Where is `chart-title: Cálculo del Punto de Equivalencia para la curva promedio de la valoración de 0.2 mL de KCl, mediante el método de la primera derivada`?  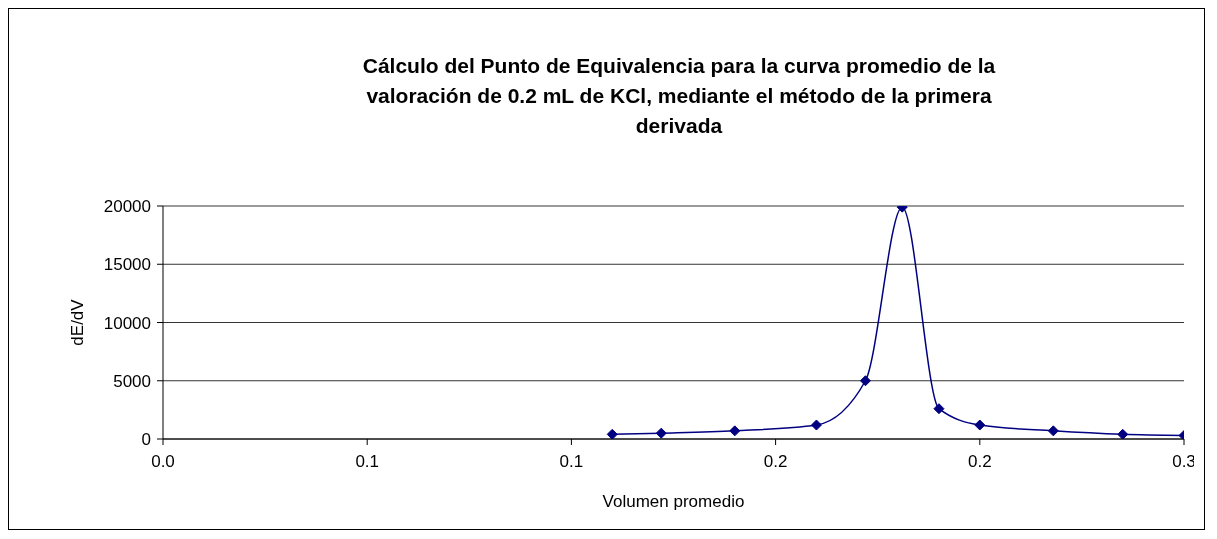 chart-title: Cálculo del Punto de Equivalencia para la curva promedio de la valoración de 0.2 mL de KCl, mediante el método de la primera derivada is located at coordinates (679, 96).